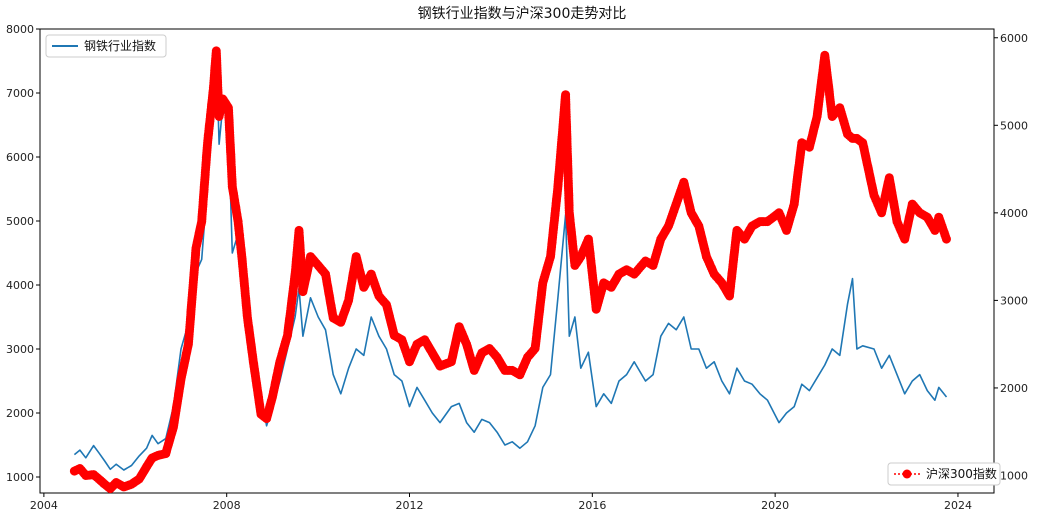 The width and height of the screenshot is (1049, 518). I want to click on x-tick-label: 2004, so click(44, 505).